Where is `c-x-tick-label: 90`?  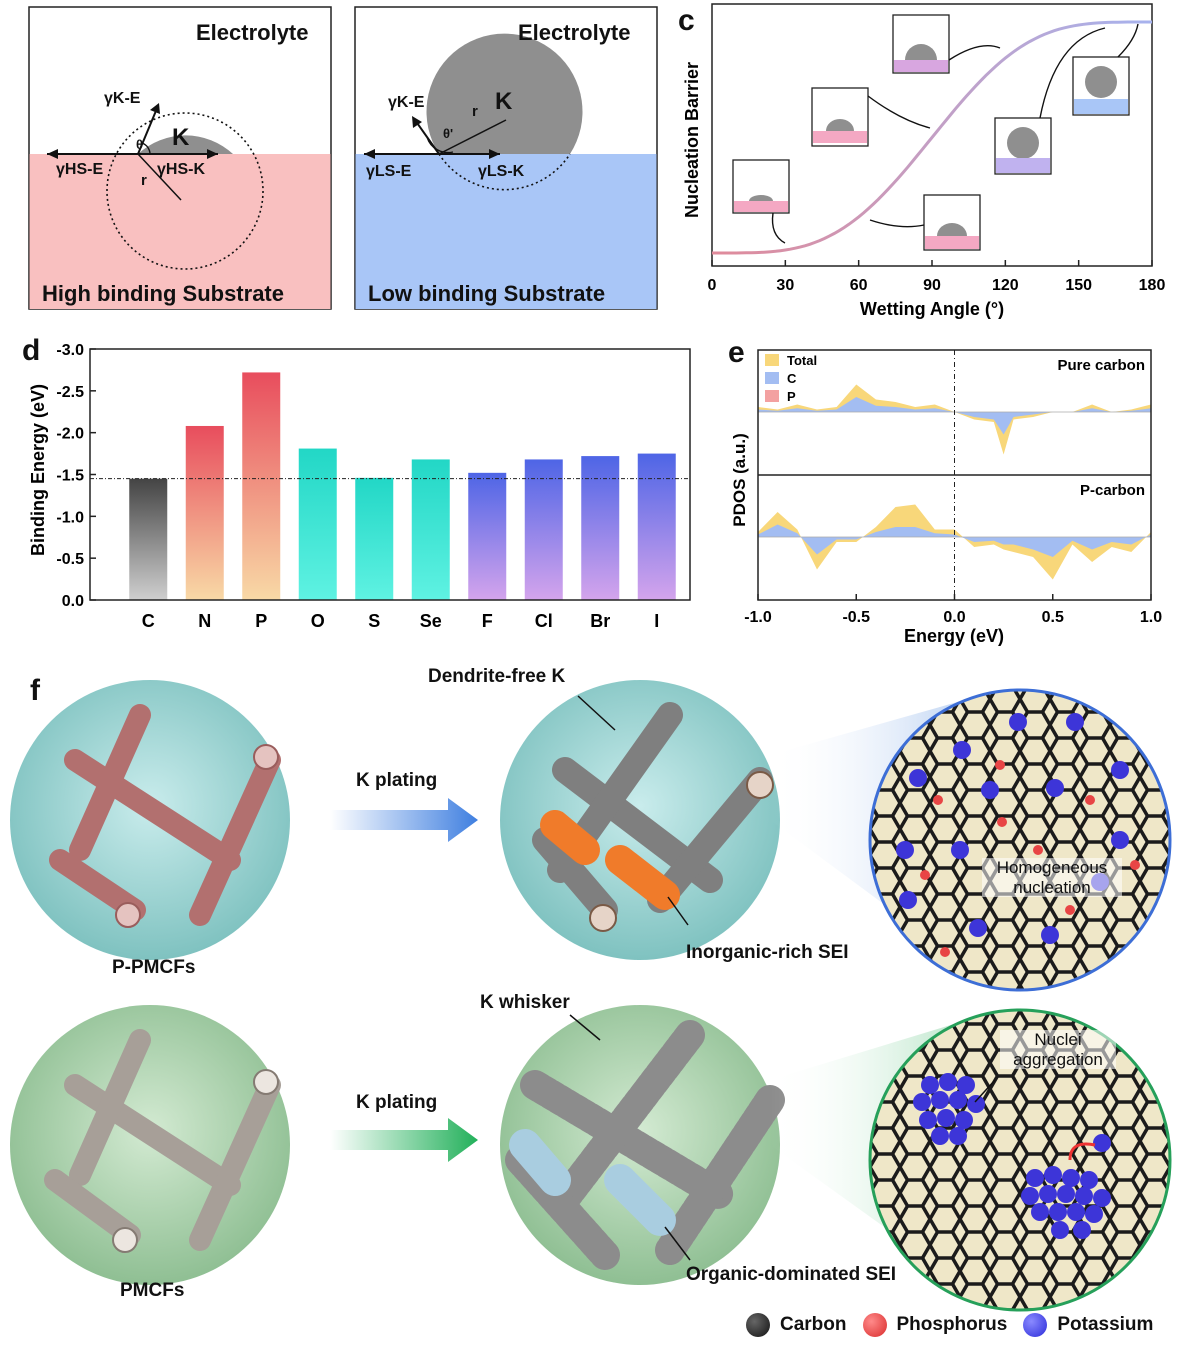
c-x-tick-label: 90 is located at coordinates (932, 285).